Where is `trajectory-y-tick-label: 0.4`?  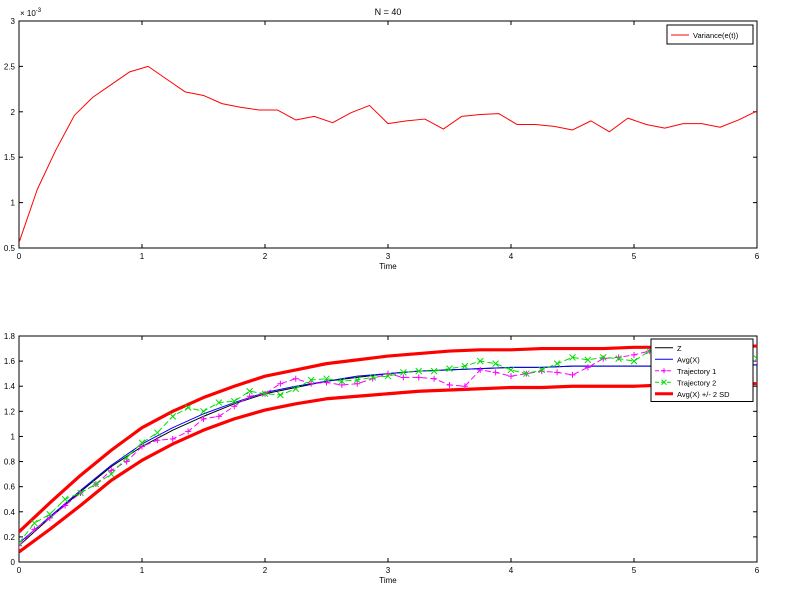 trajectory-y-tick-label: 0.4 is located at coordinates (10, 512).